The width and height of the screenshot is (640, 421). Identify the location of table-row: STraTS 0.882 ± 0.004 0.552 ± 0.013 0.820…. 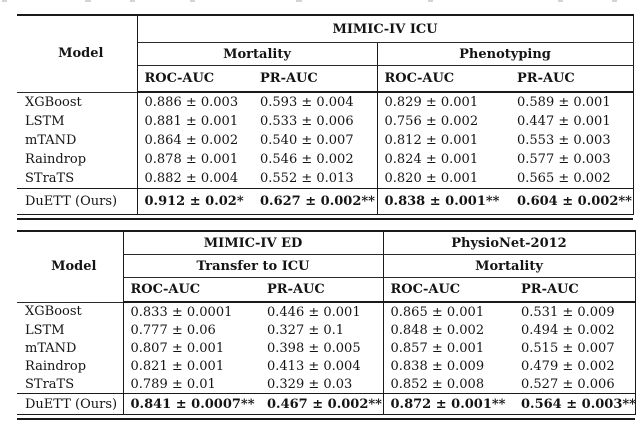
(325, 179).